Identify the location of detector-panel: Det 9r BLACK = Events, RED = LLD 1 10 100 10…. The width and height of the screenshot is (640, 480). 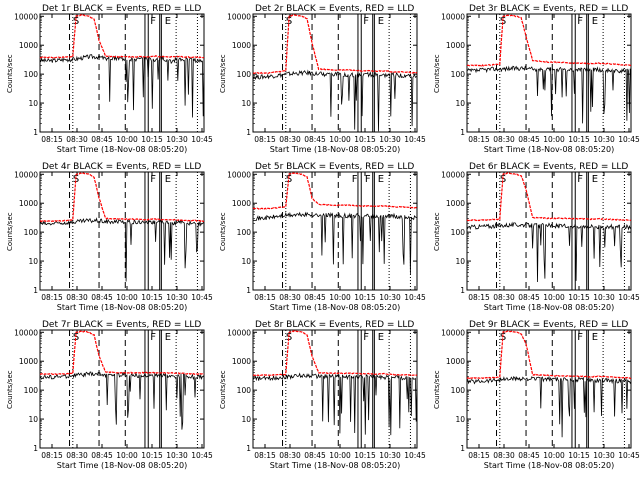
(536, 395).